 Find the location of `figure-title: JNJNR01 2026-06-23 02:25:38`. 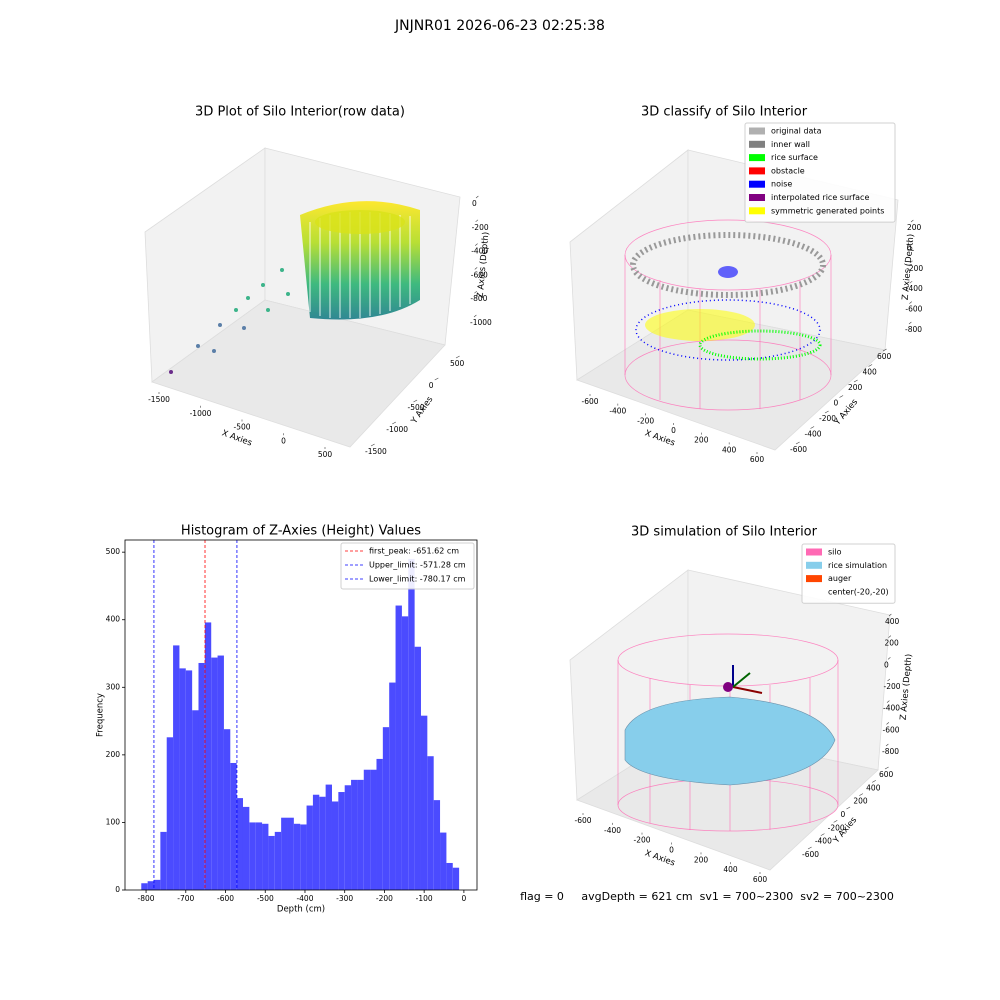

figure-title: JNJNR01 2026-06-23 02:25:38 is located at coordinates (499, 26).